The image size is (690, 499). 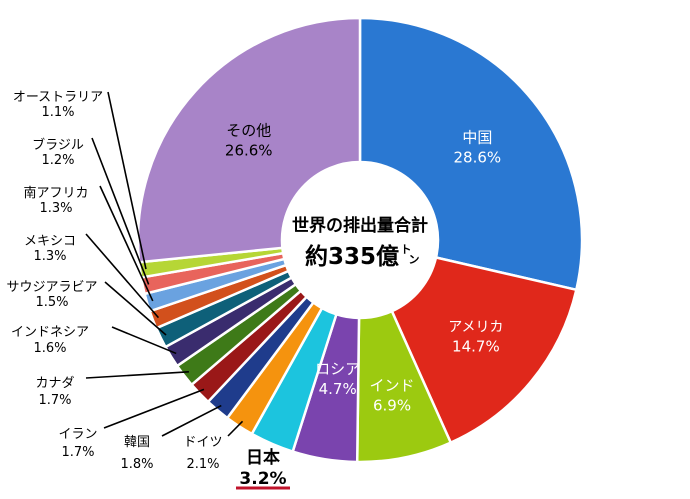 What do you see at coordinates (406, 249) in the screenshot?
I see `center-unit-top: ト` at bounding box center [406, 249].